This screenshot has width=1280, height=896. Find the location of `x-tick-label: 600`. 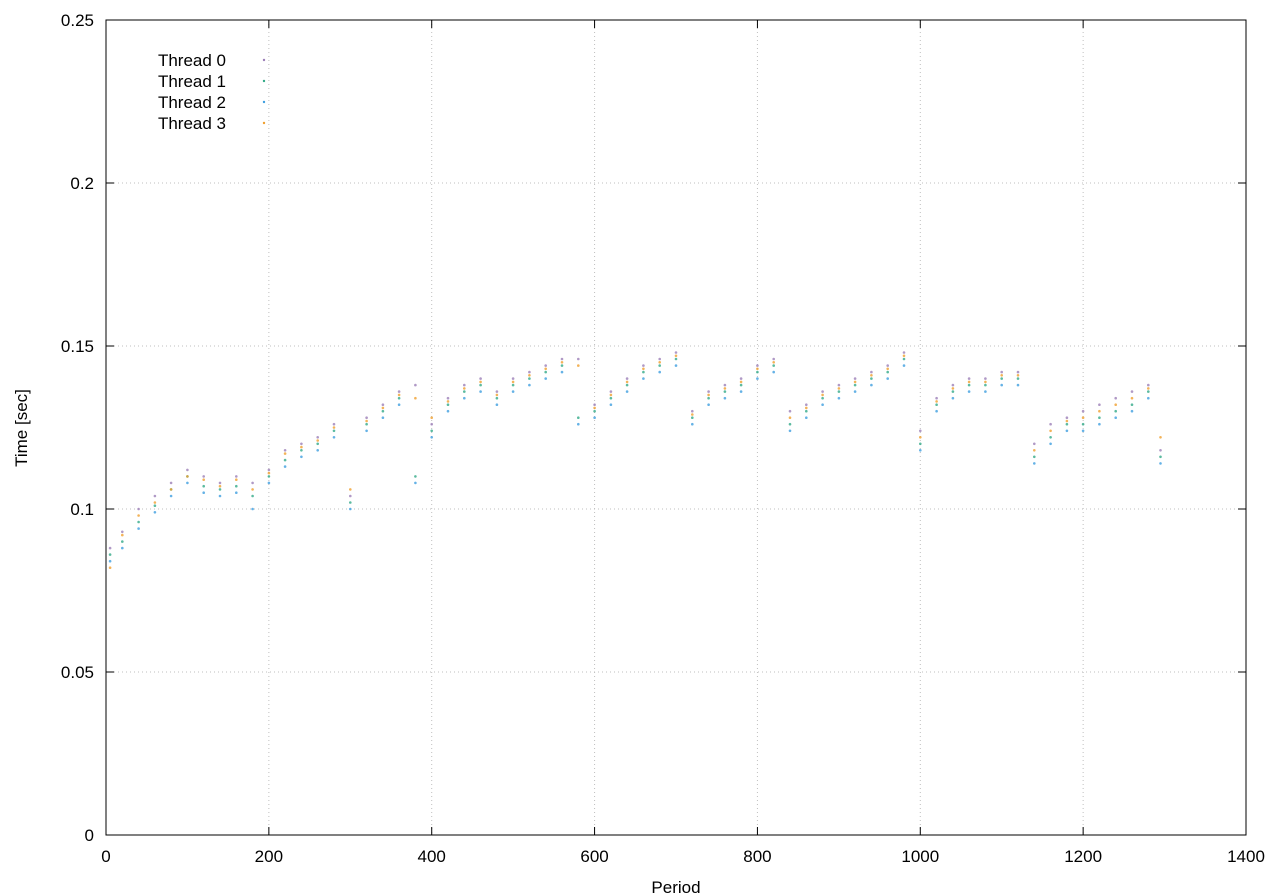

x-tick-label: 600 is located at coordinates (594, 856).